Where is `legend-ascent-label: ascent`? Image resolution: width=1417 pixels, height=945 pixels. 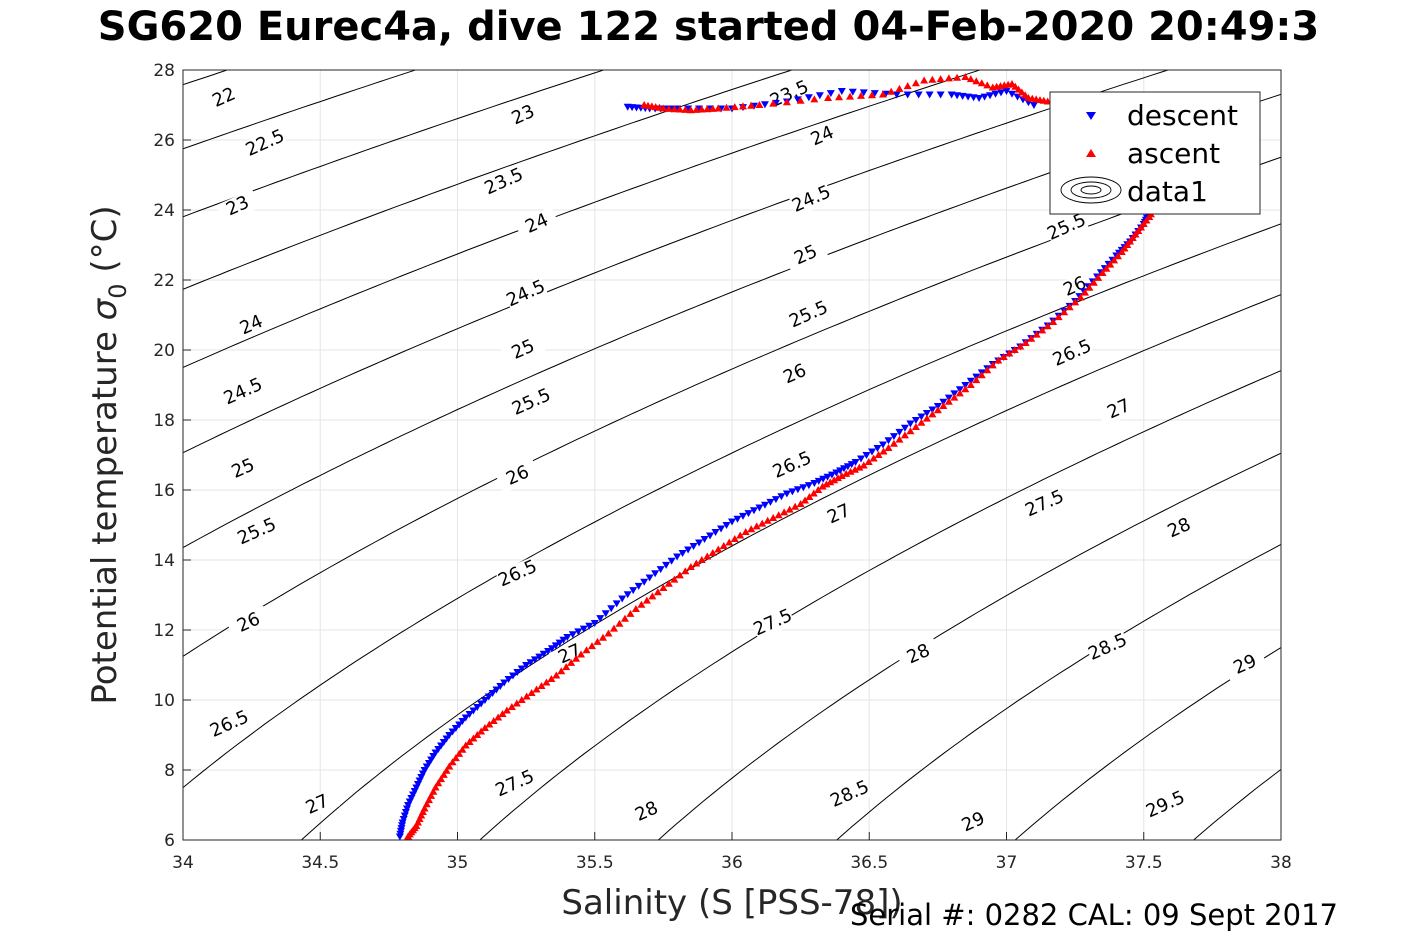
legend-ascent-label: ascent is located at coordinates (1173, 153).